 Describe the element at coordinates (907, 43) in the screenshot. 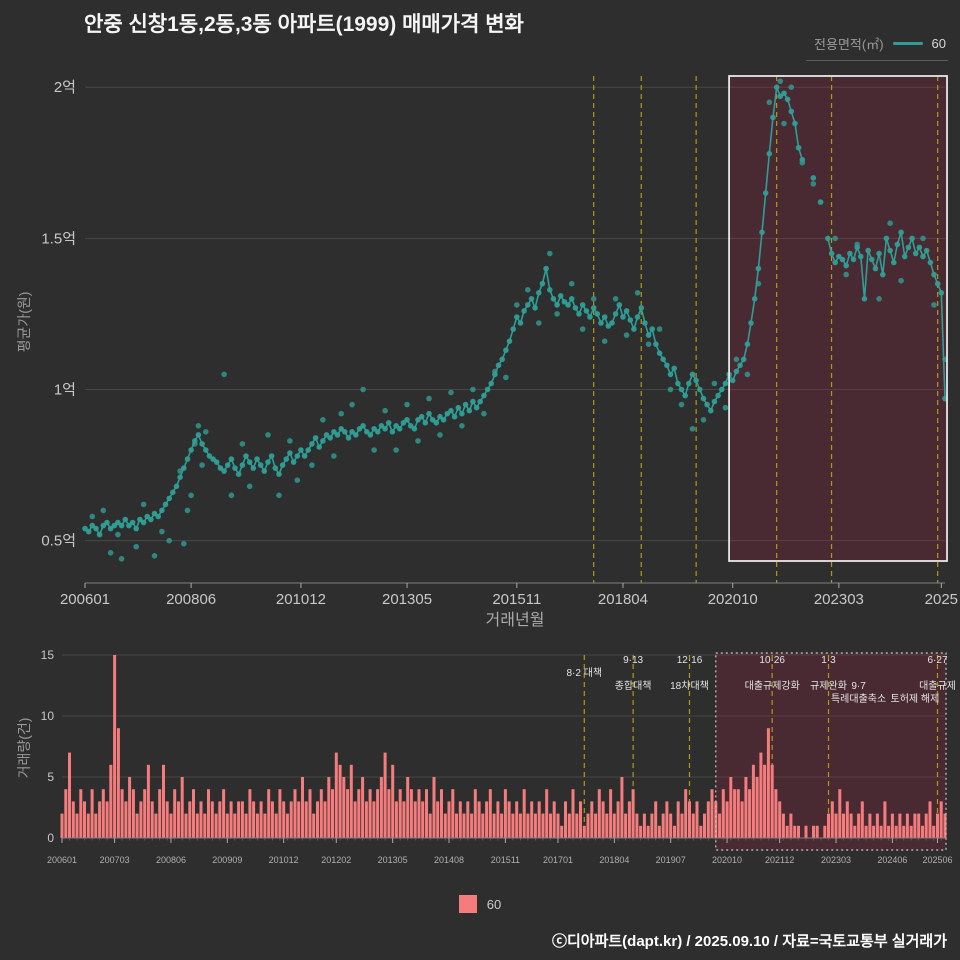

I see `series-line-swatch` at that location.